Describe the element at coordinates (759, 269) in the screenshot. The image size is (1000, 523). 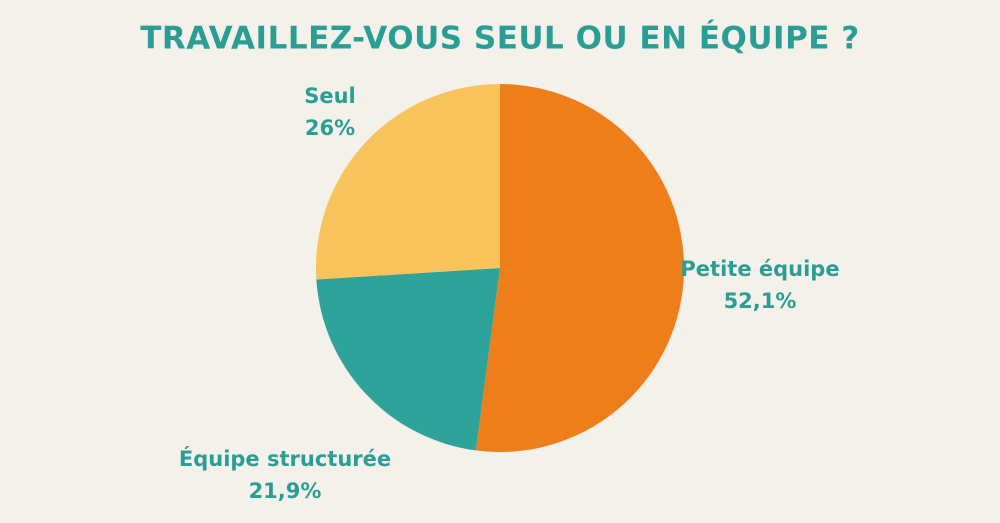
I see `slice-label: Petite équipe` at that location.